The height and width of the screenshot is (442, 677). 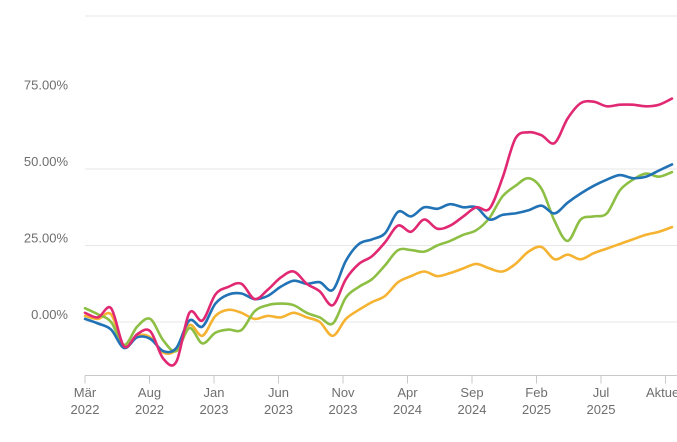 What do you see at coordinates (149, 392) in the screenshot?
I see `x-axis-label-month: Aug` at bounding box center [149, 392].